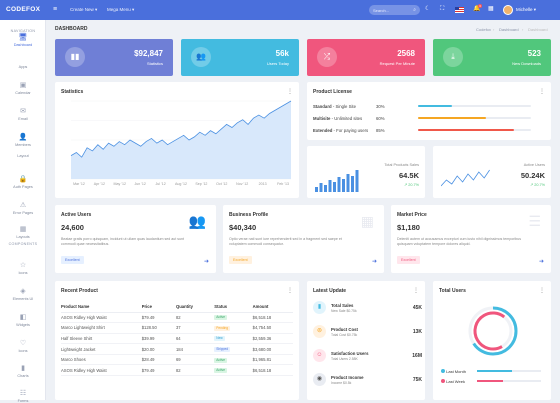 This screenshot has height=403, width=560. What do you see at coordinates (23, 208) in the screenshot?
I see `sidebar-item-error-pages: ⚠ Error Pages` at bounding box center [23, 208].